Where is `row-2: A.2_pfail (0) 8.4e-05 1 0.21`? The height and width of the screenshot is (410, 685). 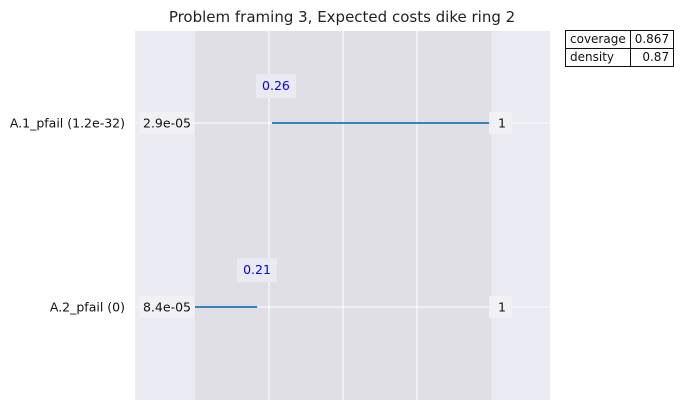 row-2: A.2_pfail (0) 8.4e-05 1 0.21 is located at coordinates (281, 288).